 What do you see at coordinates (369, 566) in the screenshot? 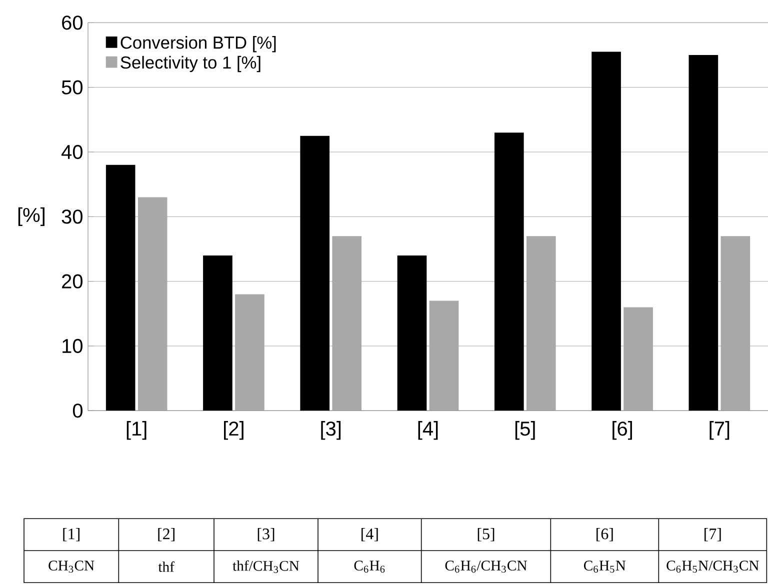
I see `text: C$_{6}$H$_{6}$` at bounding box center [369, 566].